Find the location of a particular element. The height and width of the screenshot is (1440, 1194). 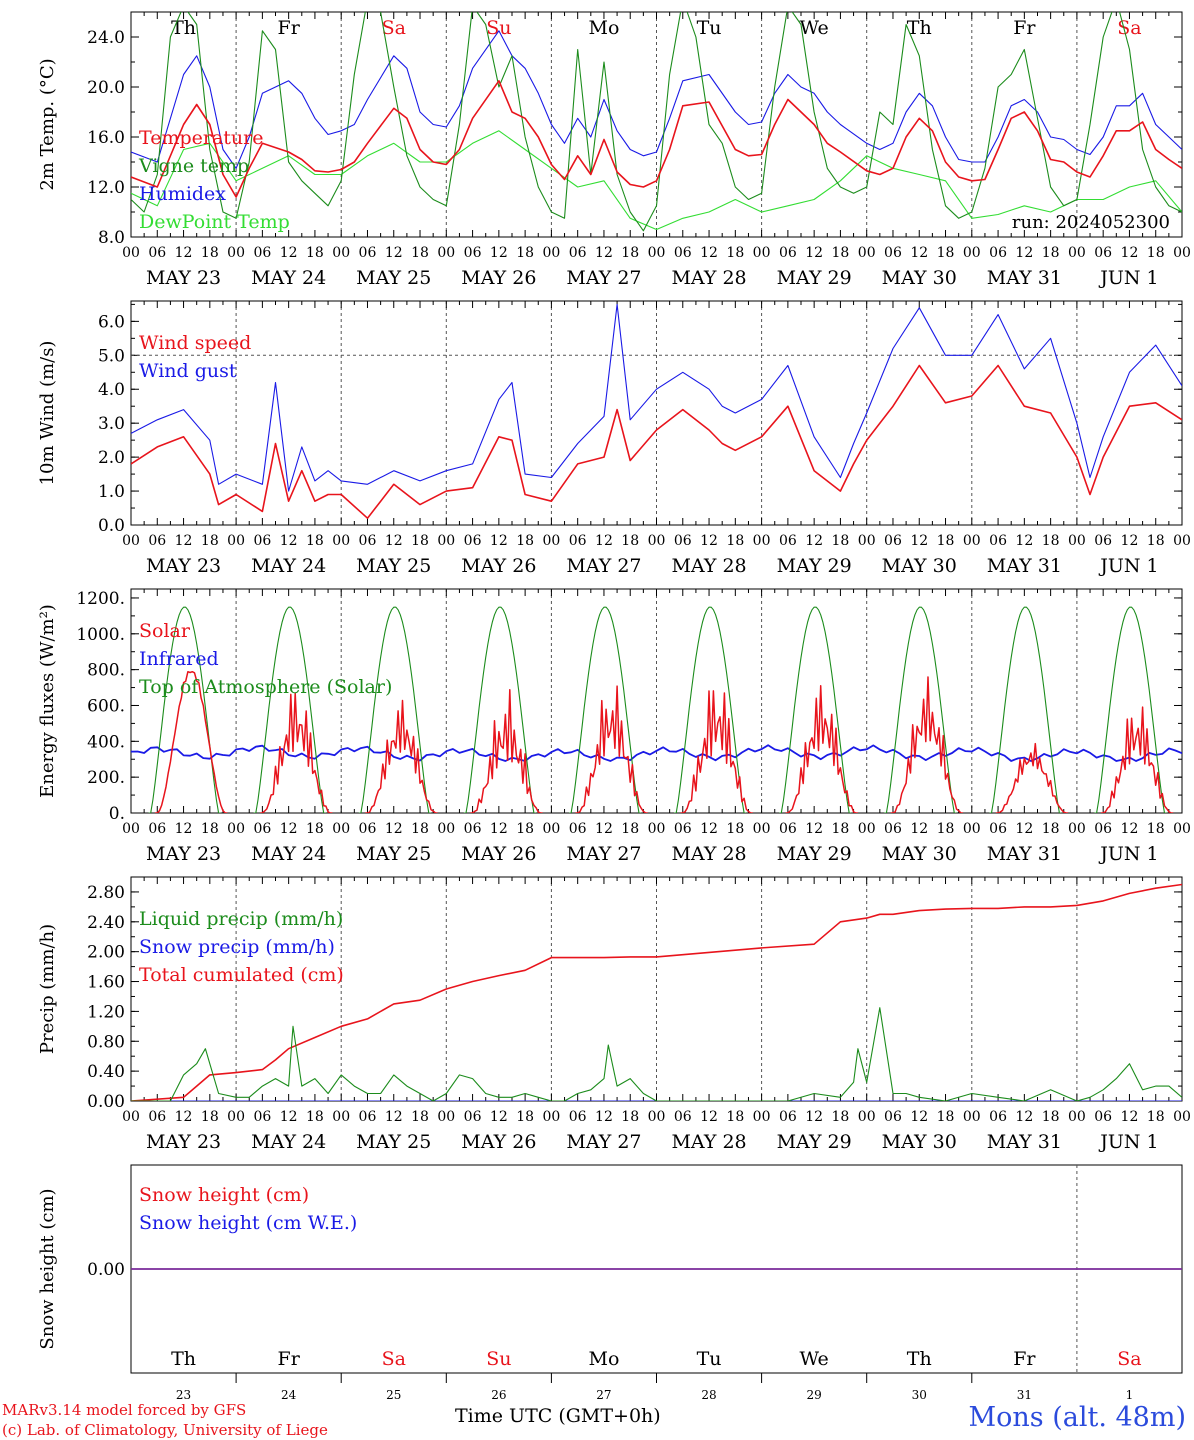

date-label: MAY 27 is located at coordinates (603, 854).